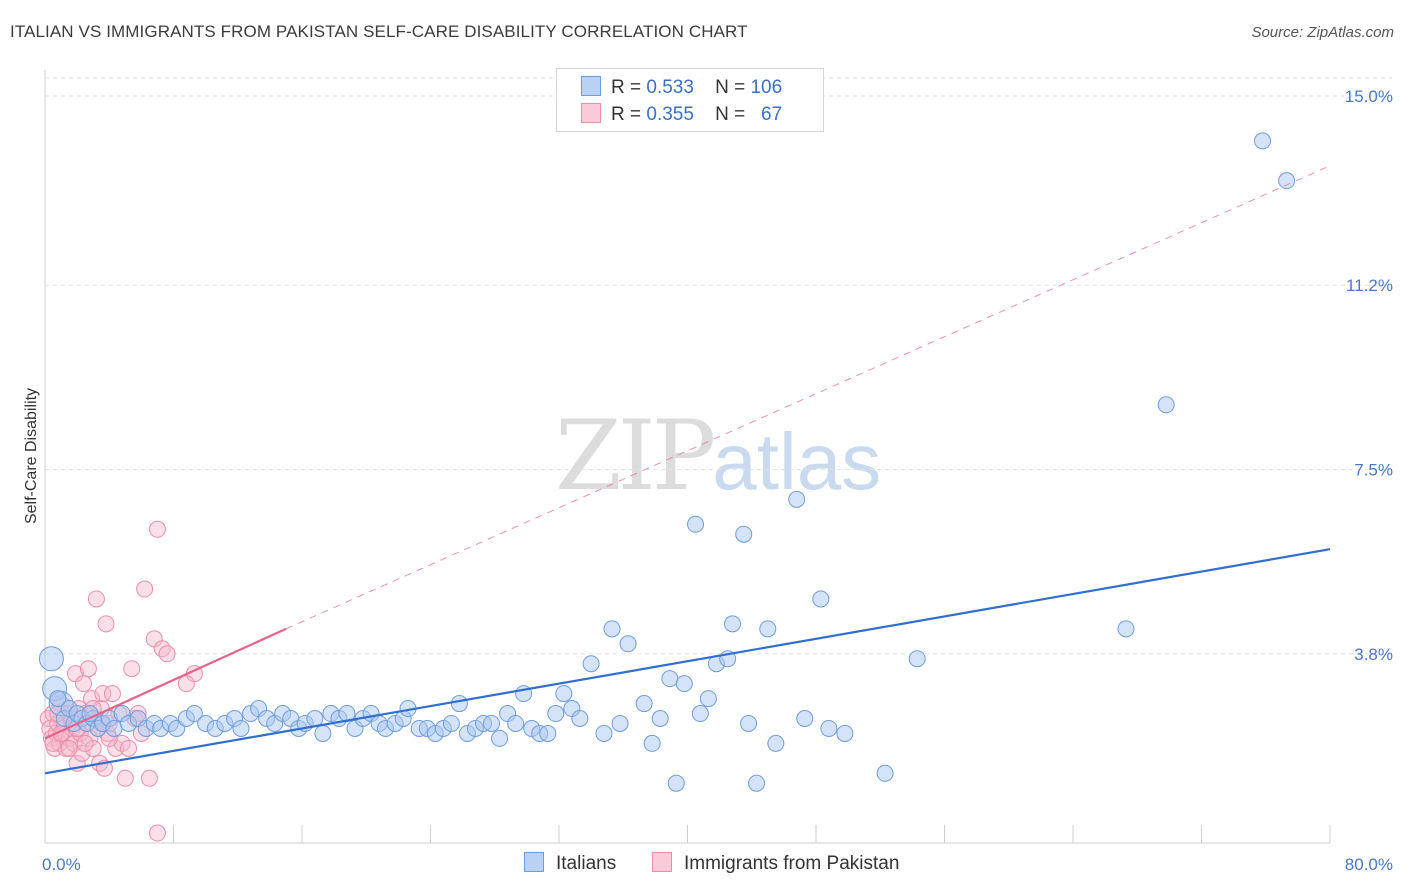 This screenshot has width=1406, height=892. What do you see at coordinates (591, 86) in the screenshot?
I see `legend-swatch-blue` at bounding box center [591, 86].